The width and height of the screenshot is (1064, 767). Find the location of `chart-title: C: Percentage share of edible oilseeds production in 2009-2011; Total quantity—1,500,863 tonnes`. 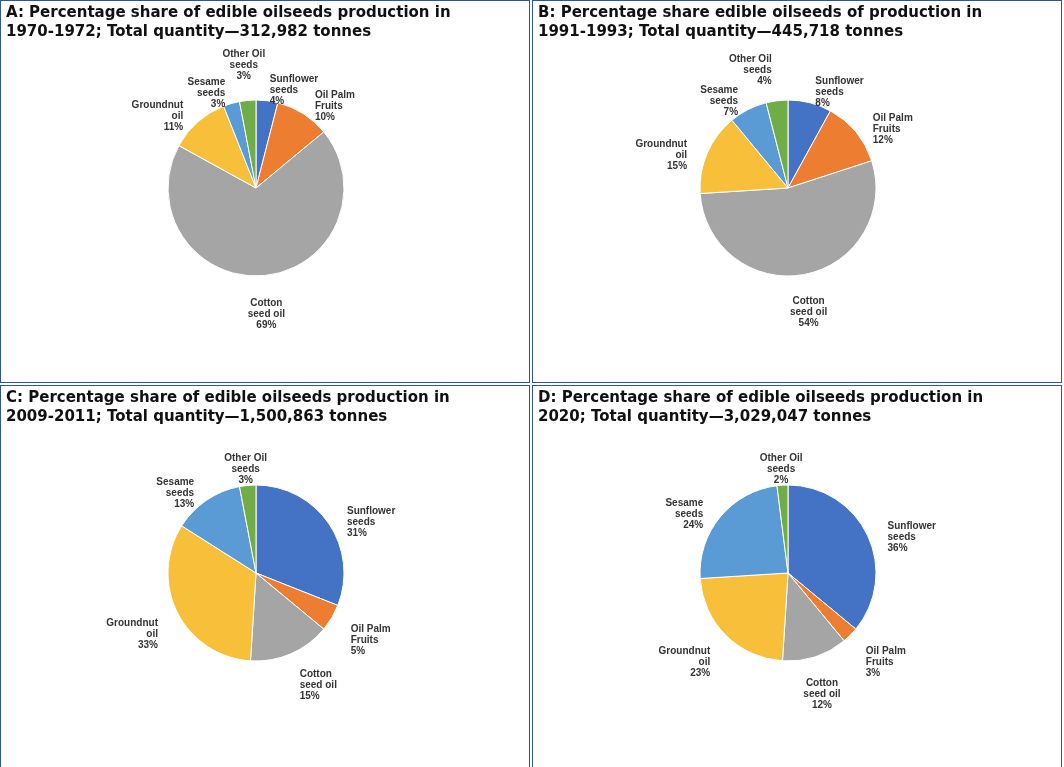

chart-title: C: Percentage share of edible oilseeds production in 2009-2011; Total quantity—1,500,863 tonnes is located at coordinates (228, 406).